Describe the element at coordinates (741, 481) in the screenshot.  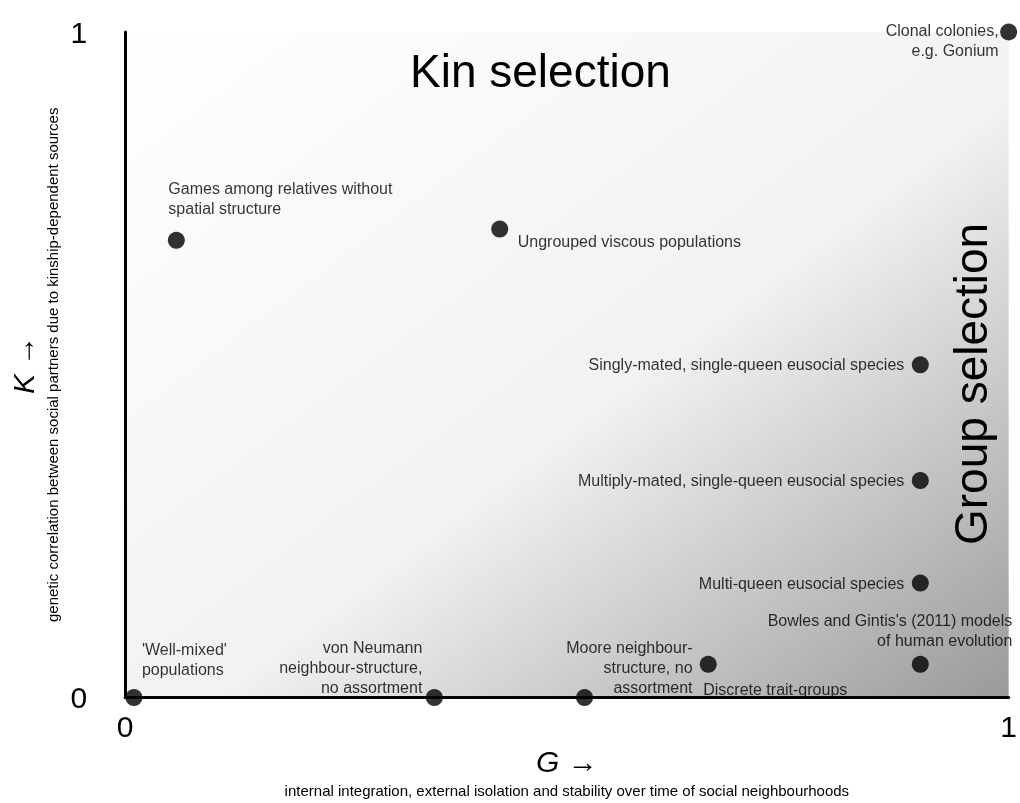
I see `annotation: Multiply-mated, single-queen eusocial species` at that location.